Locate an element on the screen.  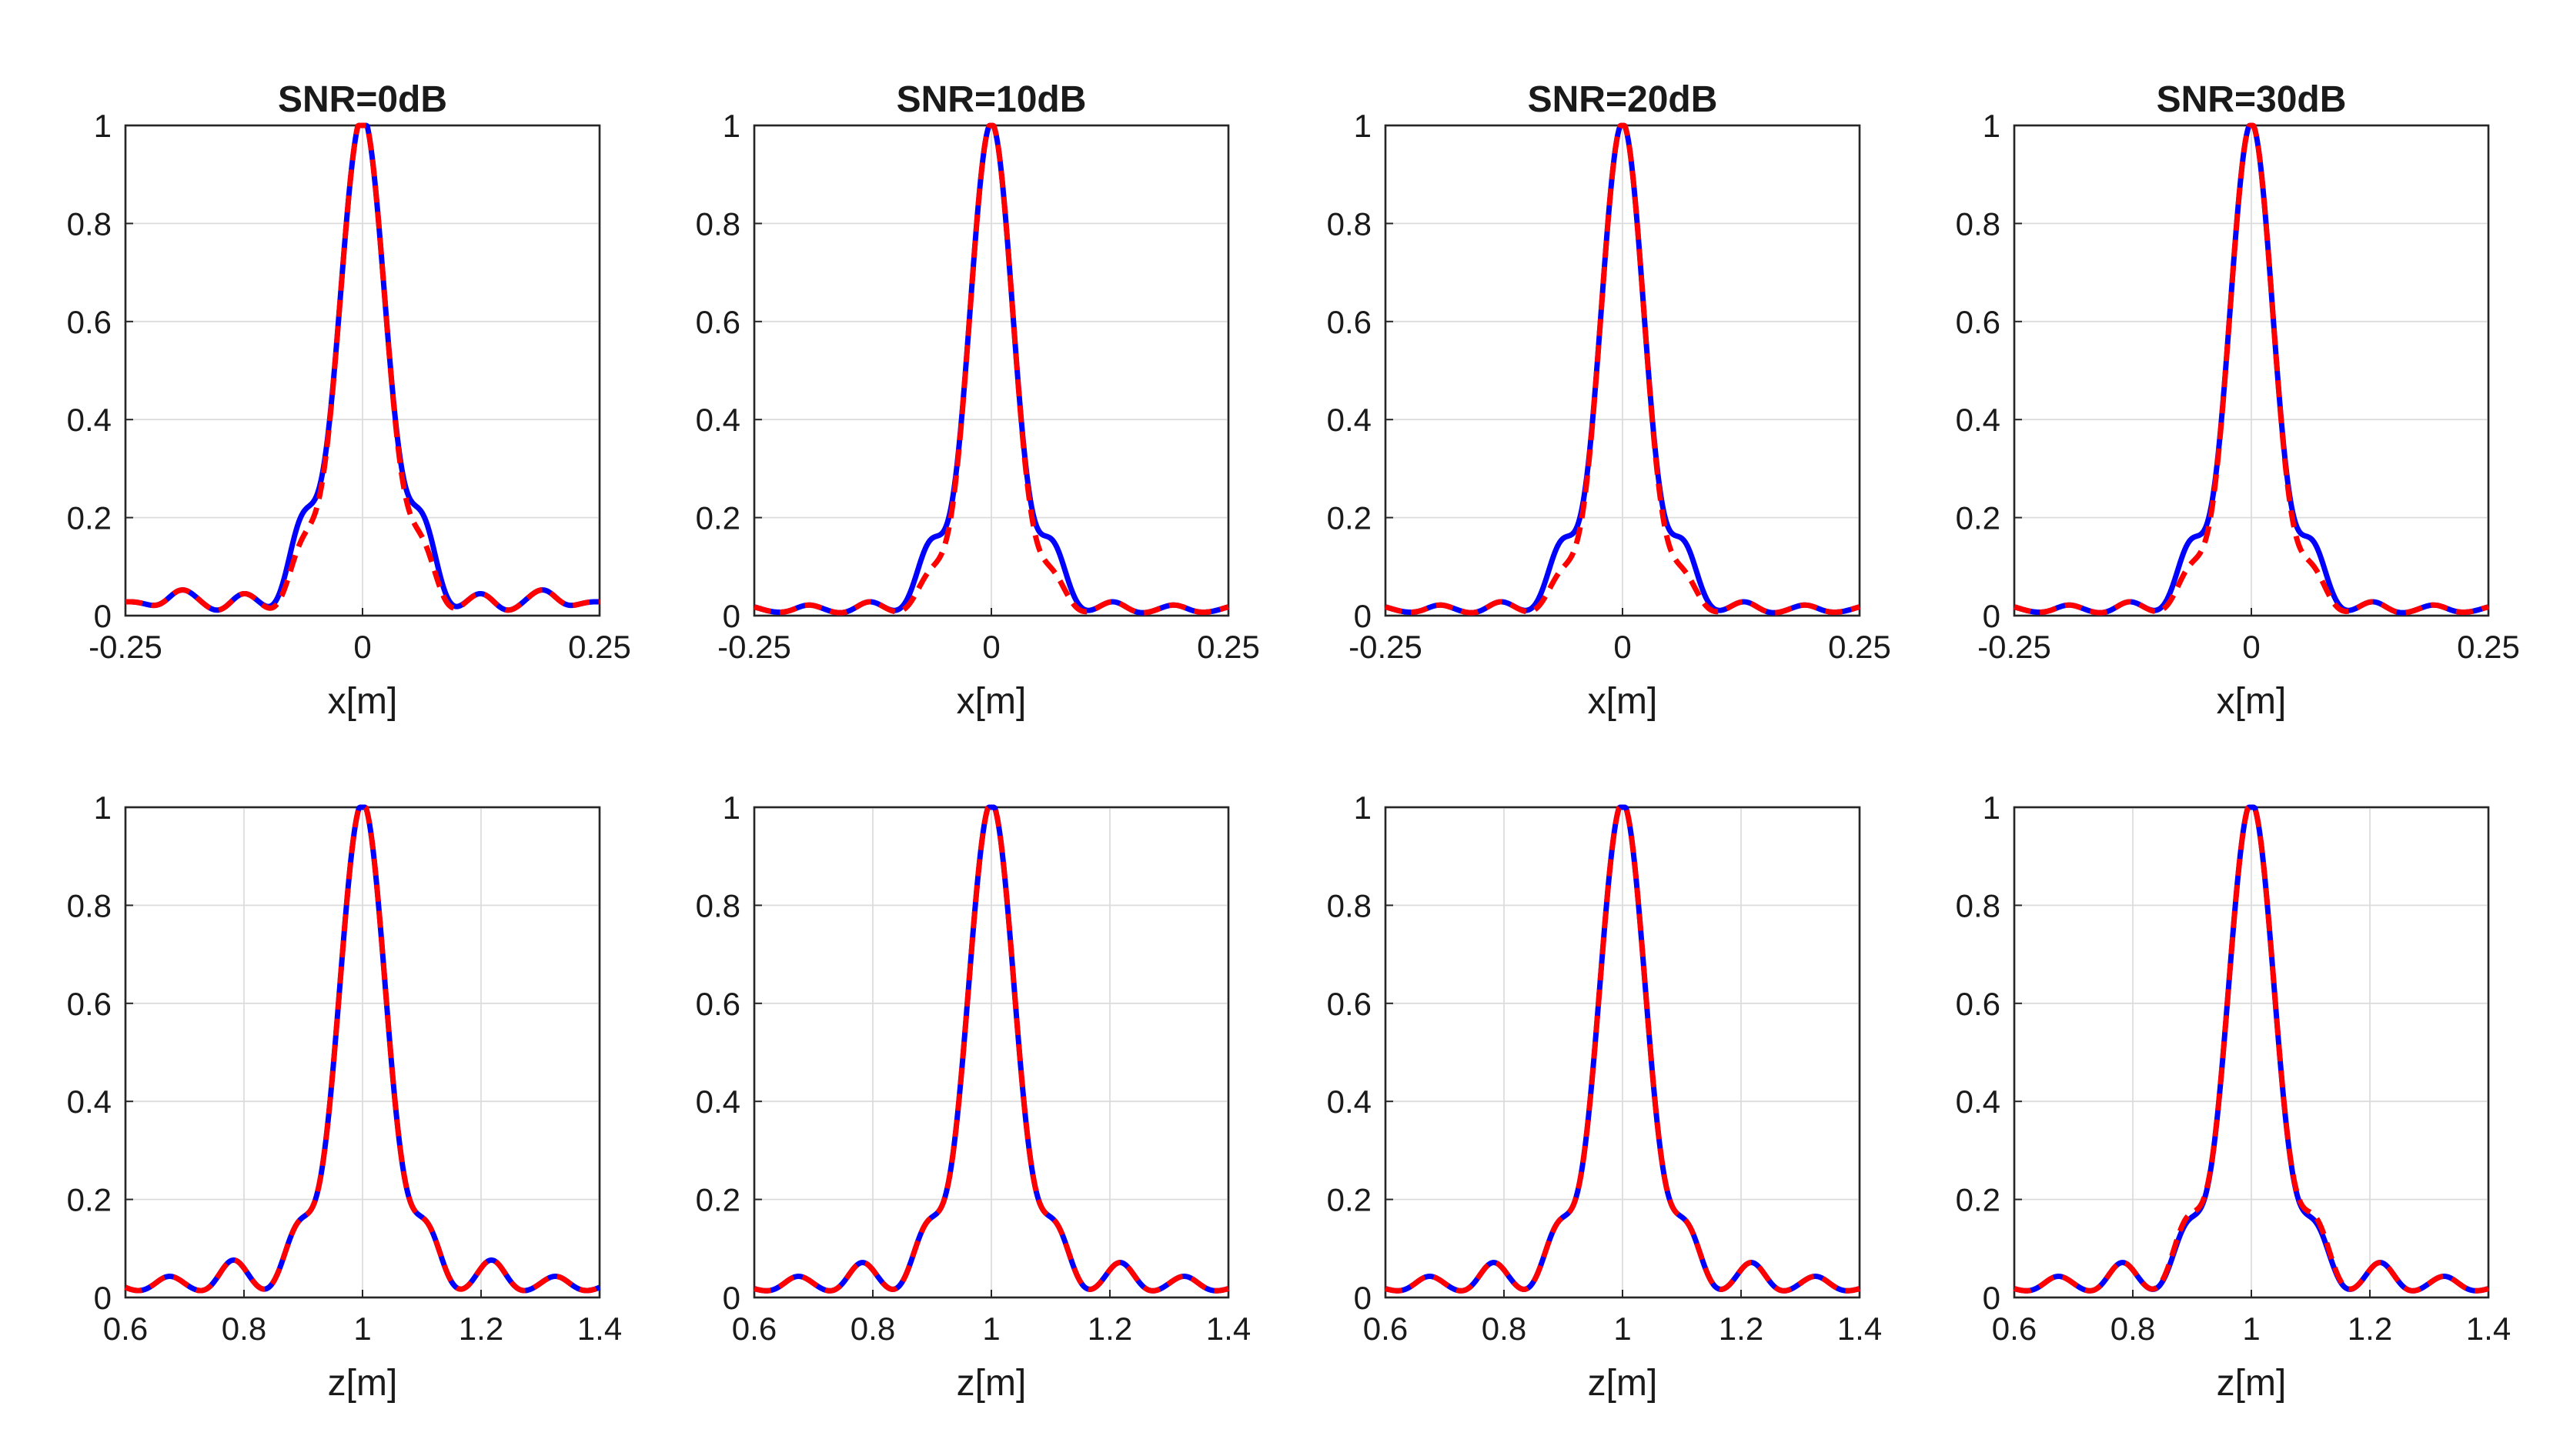
subplot-5: 0.6 0.8 1 1.2 1.4 0 0.2 0.4 0.6 0.8 1 z[m] is located at coordinates (345, 1097).